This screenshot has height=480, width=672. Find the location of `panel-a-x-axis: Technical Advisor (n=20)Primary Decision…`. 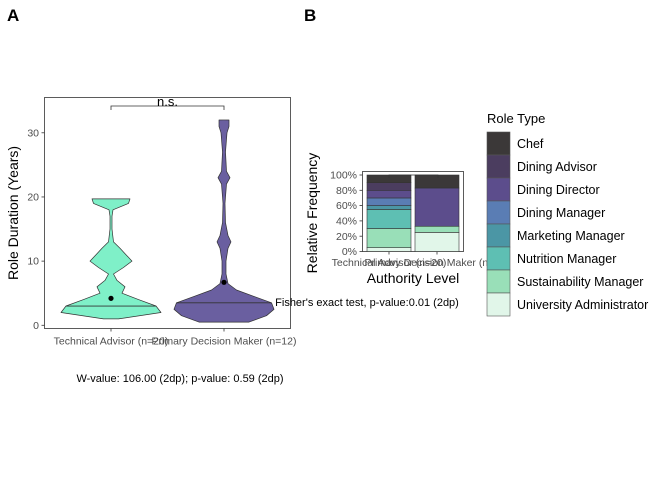

panel-a-x-axis: Technical Advisor (n=20)Primary Decision… is located at coordinates (175, 338).